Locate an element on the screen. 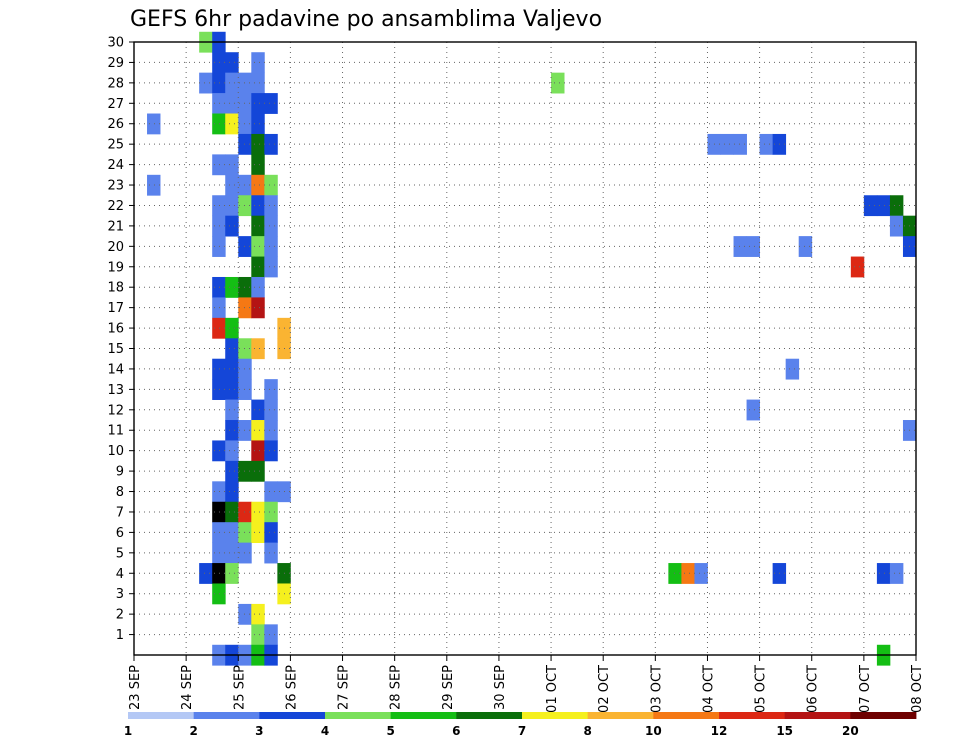 This screenshot has height=742, width=960. x-tick-label: 01 OCT is located at coordinates (552, 689).